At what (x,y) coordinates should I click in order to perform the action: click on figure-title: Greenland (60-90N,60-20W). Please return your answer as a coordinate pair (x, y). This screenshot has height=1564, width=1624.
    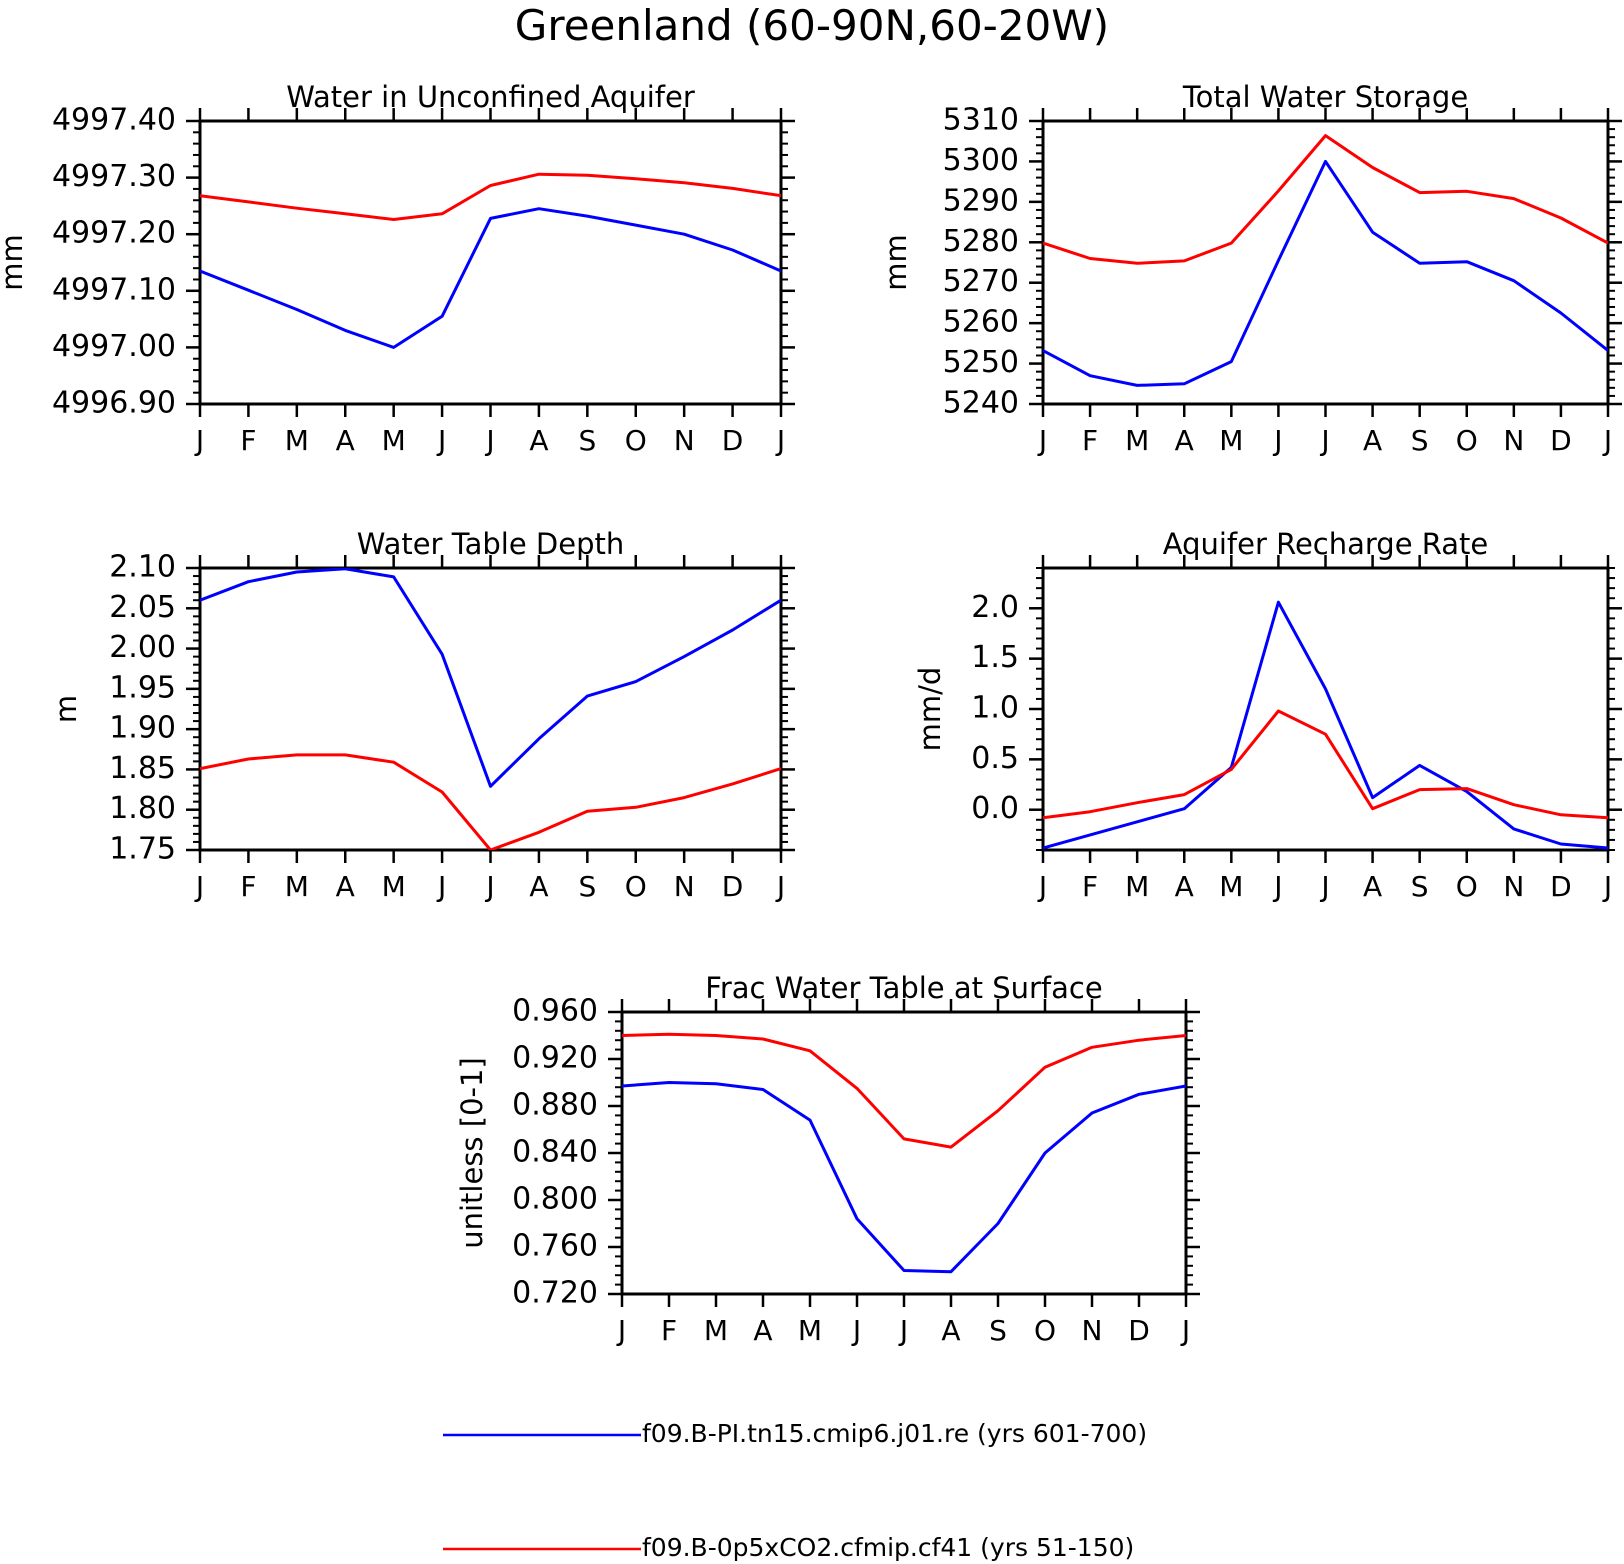
    Looking at the image, I should click on (812, 25).